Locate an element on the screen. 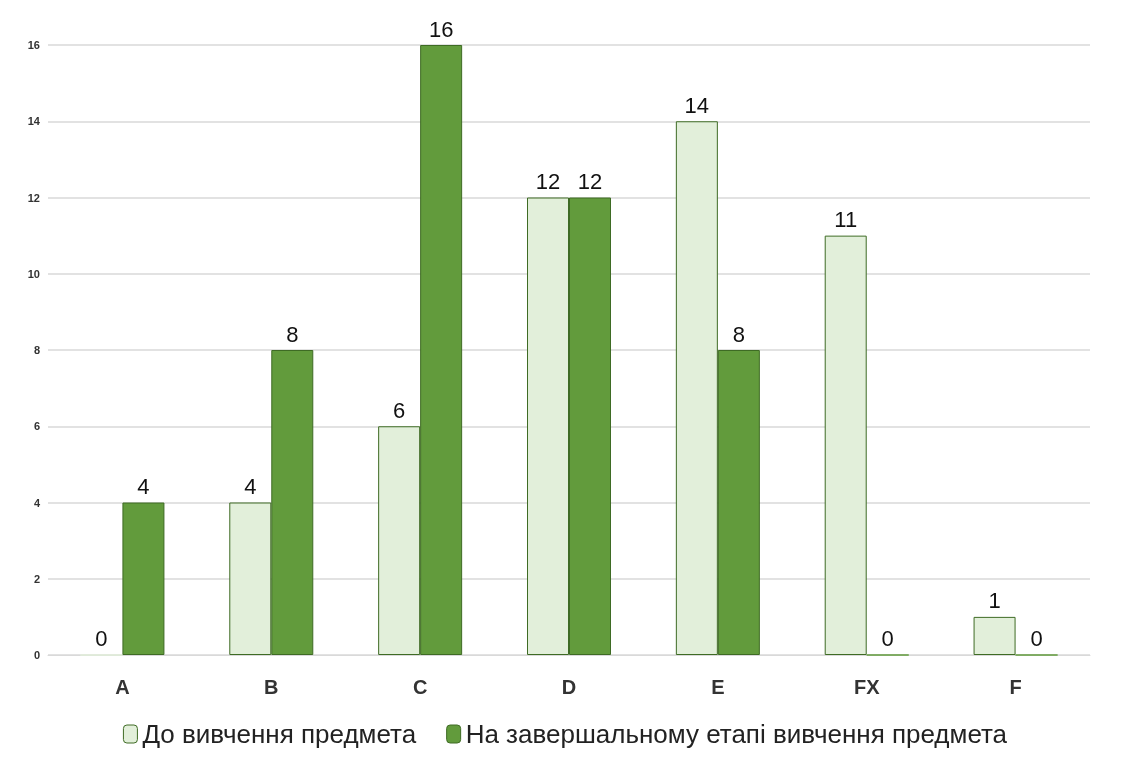 The height and width of the screenshot is (757, 1130). x-tick-label: D is located at coordinates (569, 687).